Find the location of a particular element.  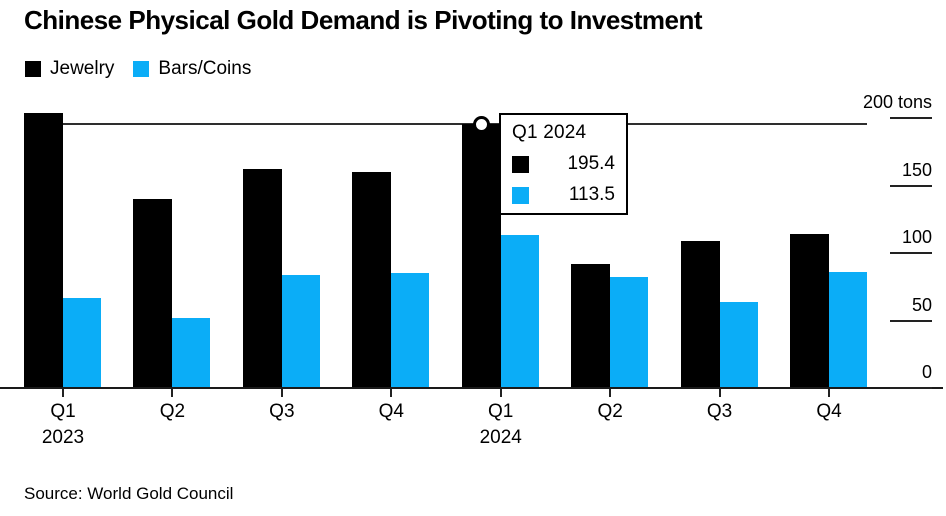

x-label-q3-2023: Q3 is located at coordinates (282, 411).